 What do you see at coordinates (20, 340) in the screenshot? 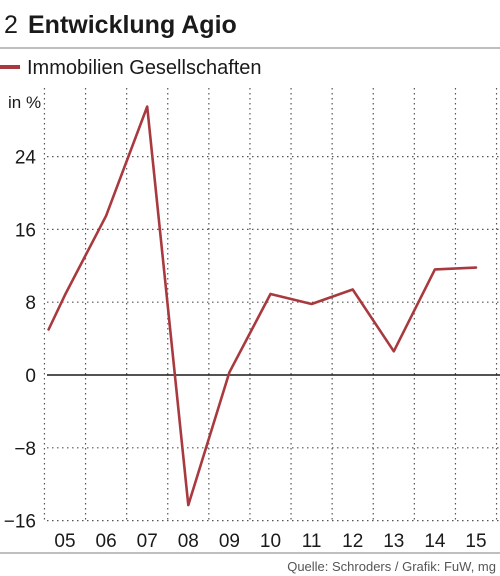
I see `y-axis-ticks: −16 −8 0 8 16 24` at bounding box center [20, 340].